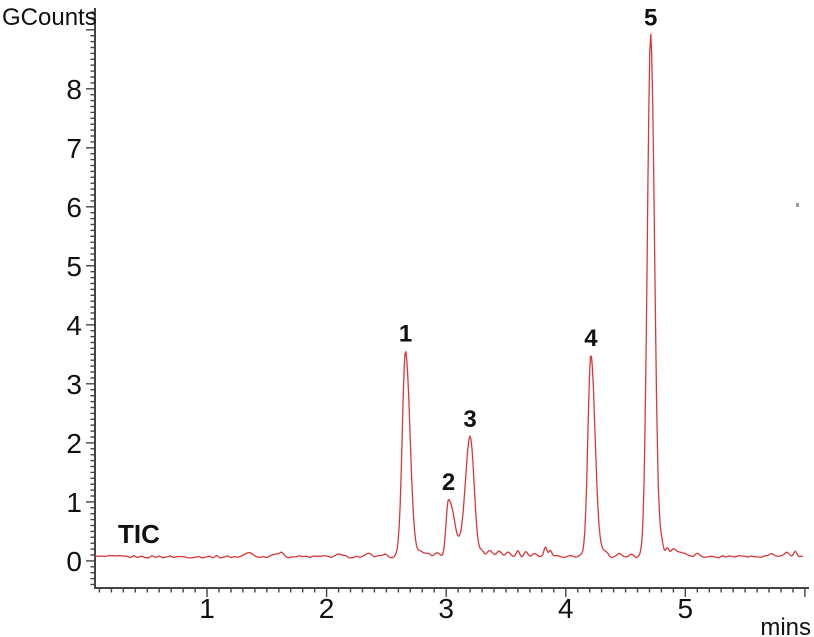  I want to click on y-tick-label-6: 6, so click(74, 207).